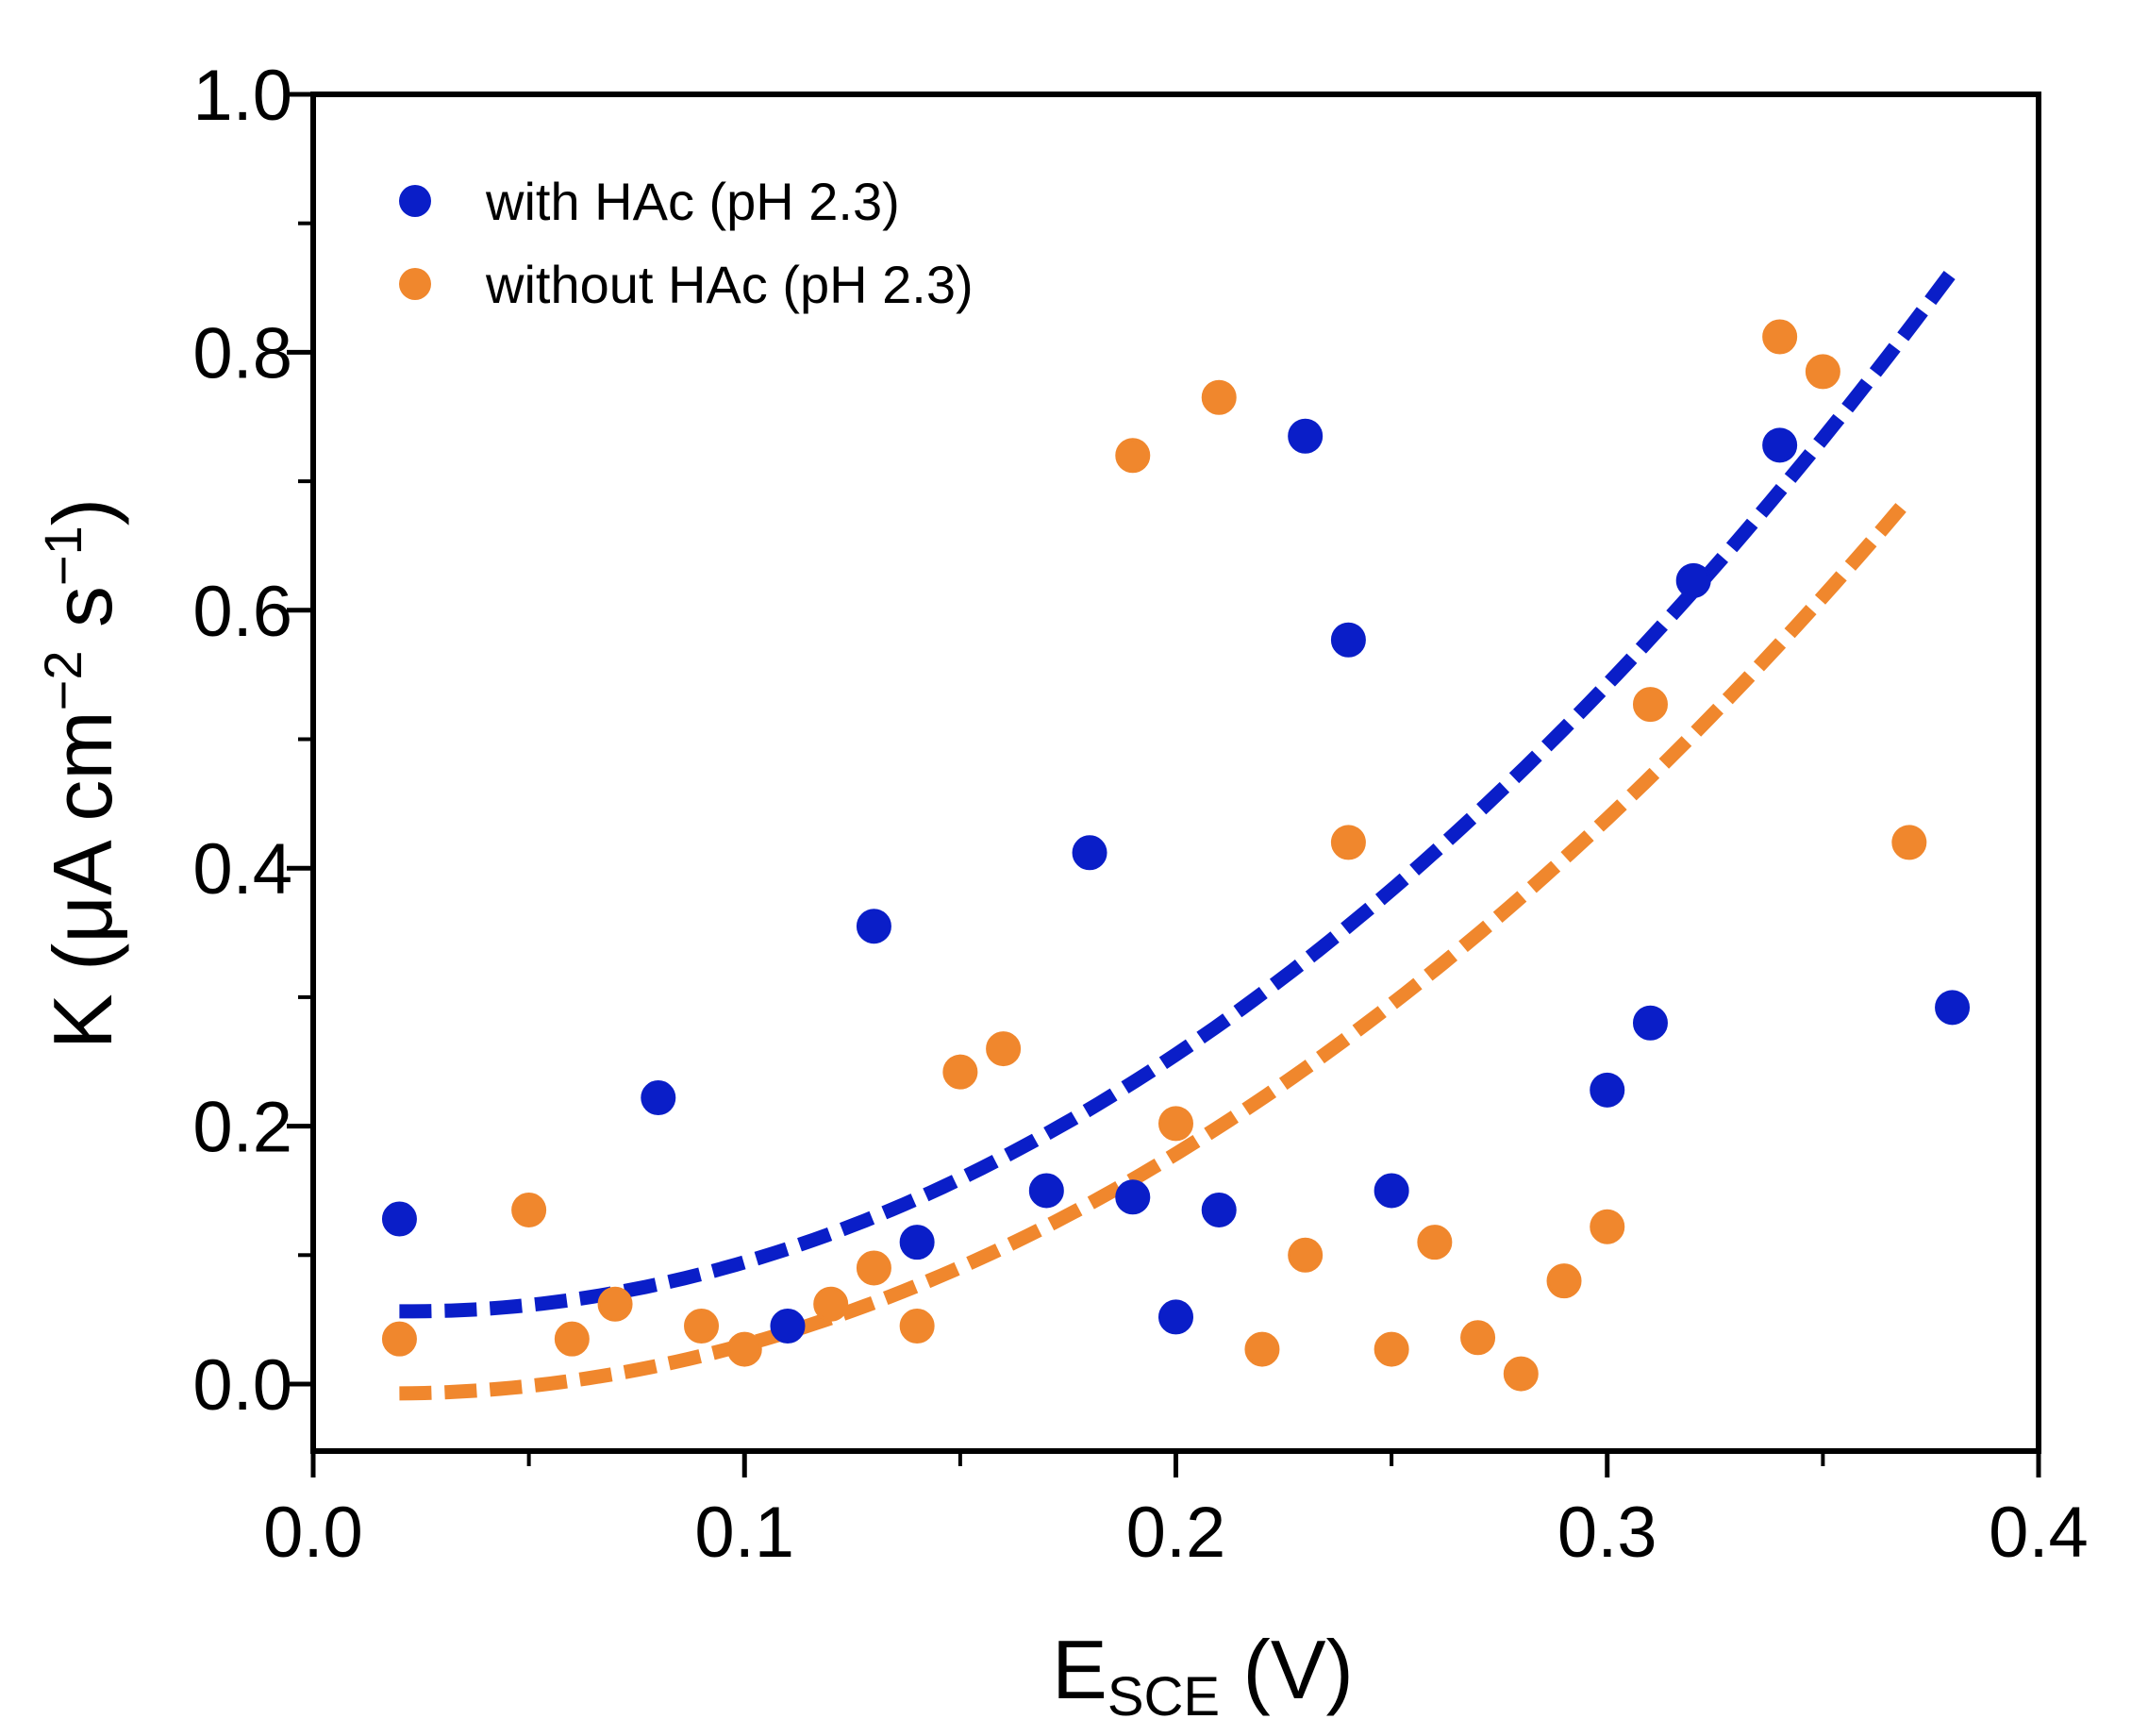  What do you see at coordinates (1607, 1533) in the screenshot?
I see `x-tick-label: 0.3` at bounding box center [1607, 1533].